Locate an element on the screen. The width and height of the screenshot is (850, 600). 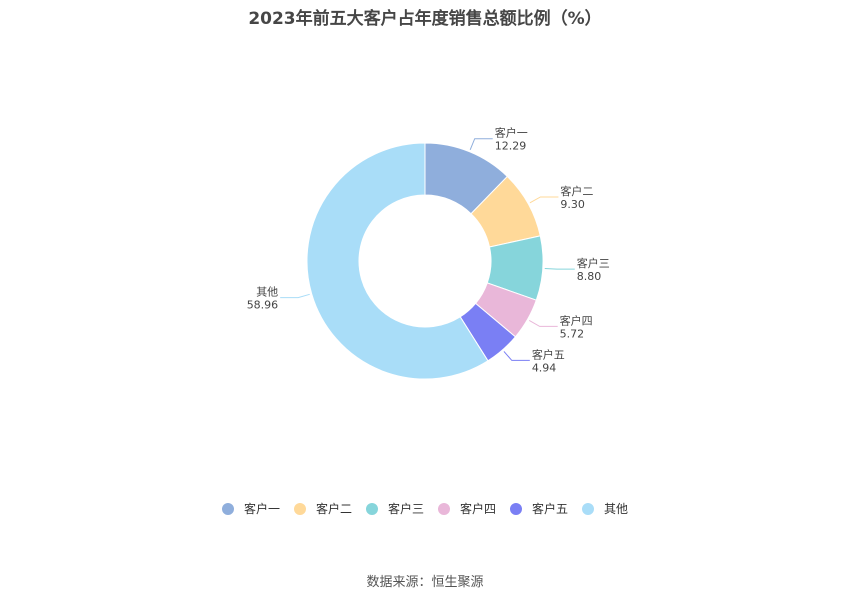
slice-value-5: 4.94 is located at coordinates (544, 367).